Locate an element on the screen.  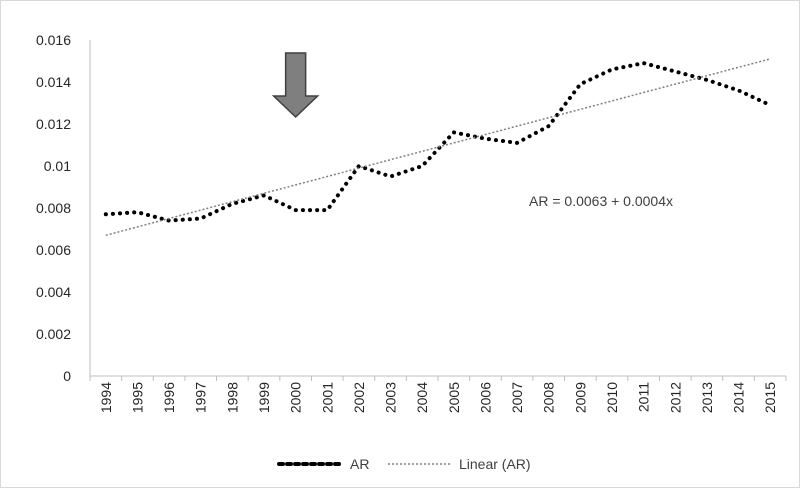
y-tick-label: 0.012 is located at coordinates (53, 124).